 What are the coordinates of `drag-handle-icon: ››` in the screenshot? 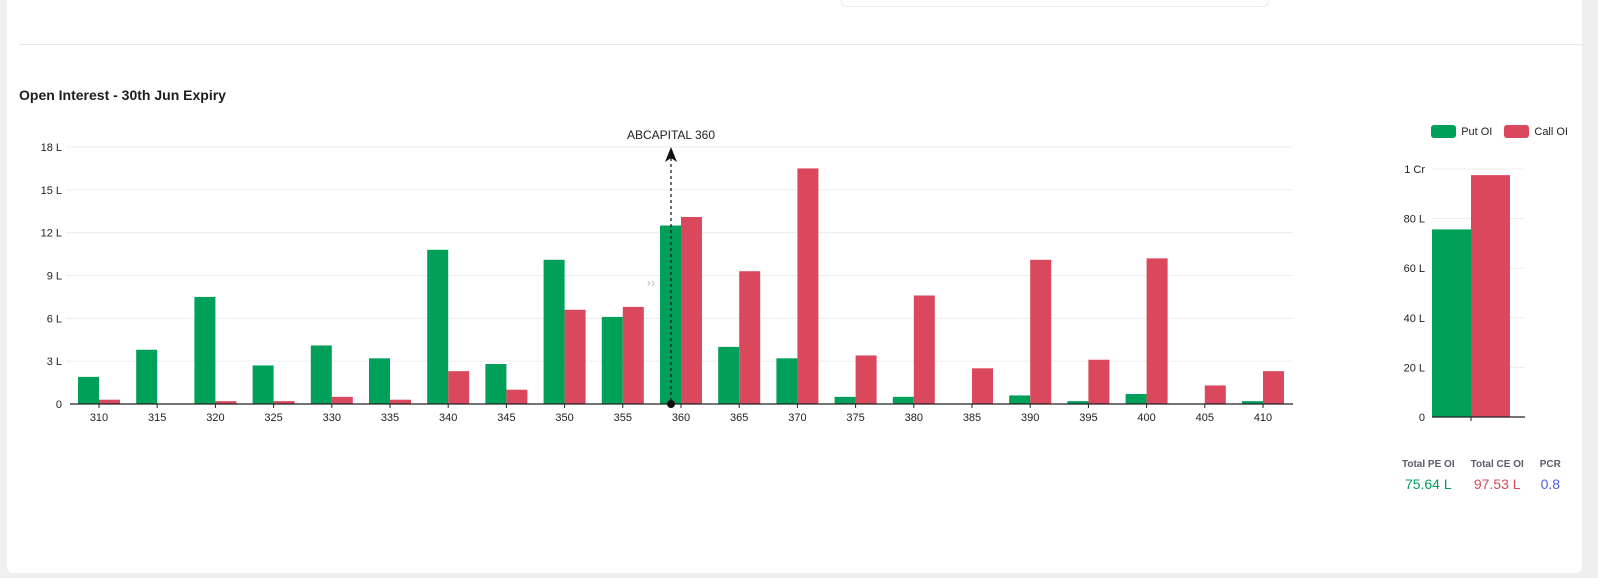 It's located at (651, 282).